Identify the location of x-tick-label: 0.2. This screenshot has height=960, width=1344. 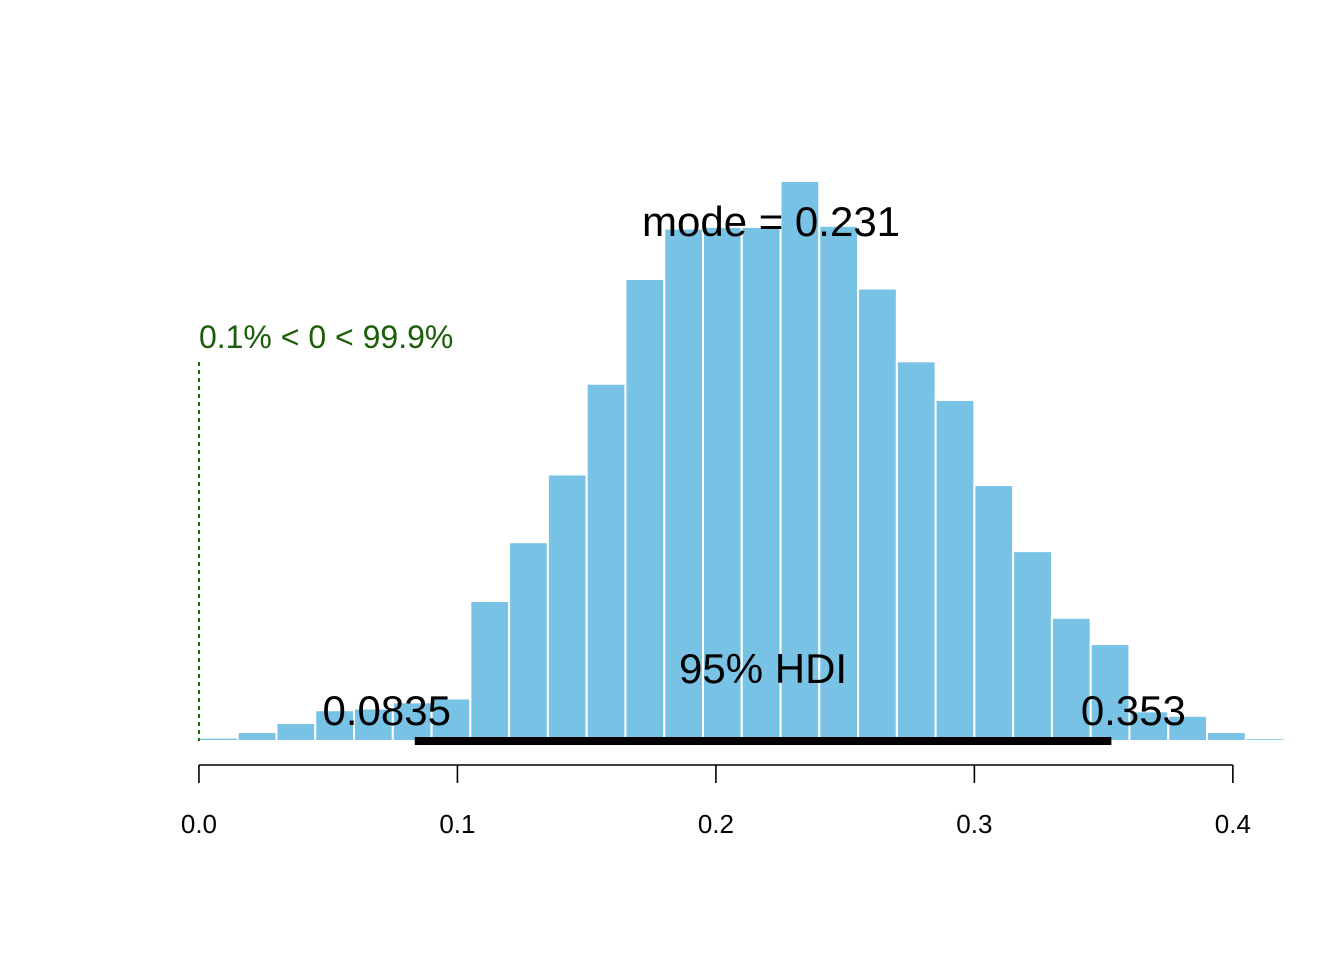
(716, 824).